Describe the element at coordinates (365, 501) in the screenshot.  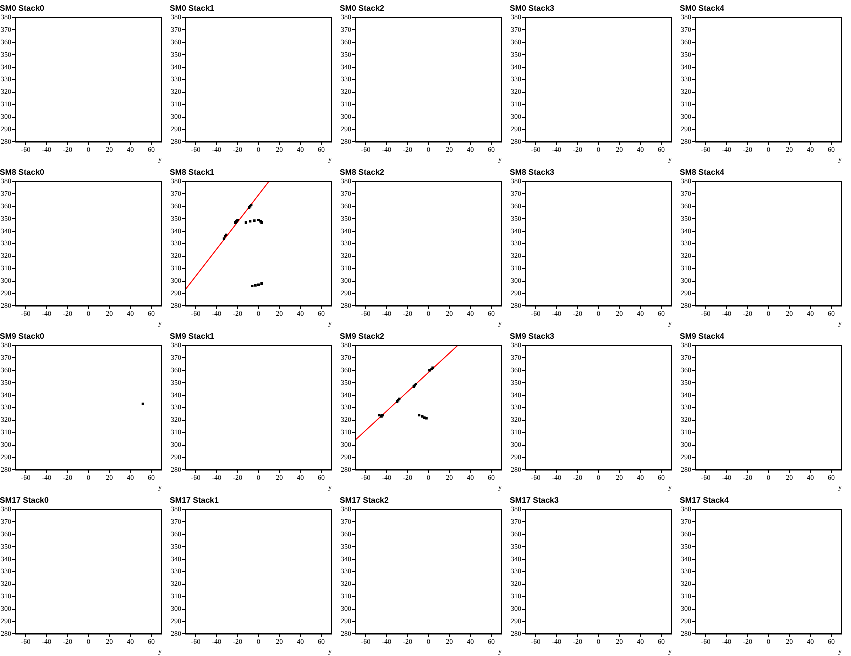
I see `chart-title: SM17 Stack2` at that location.